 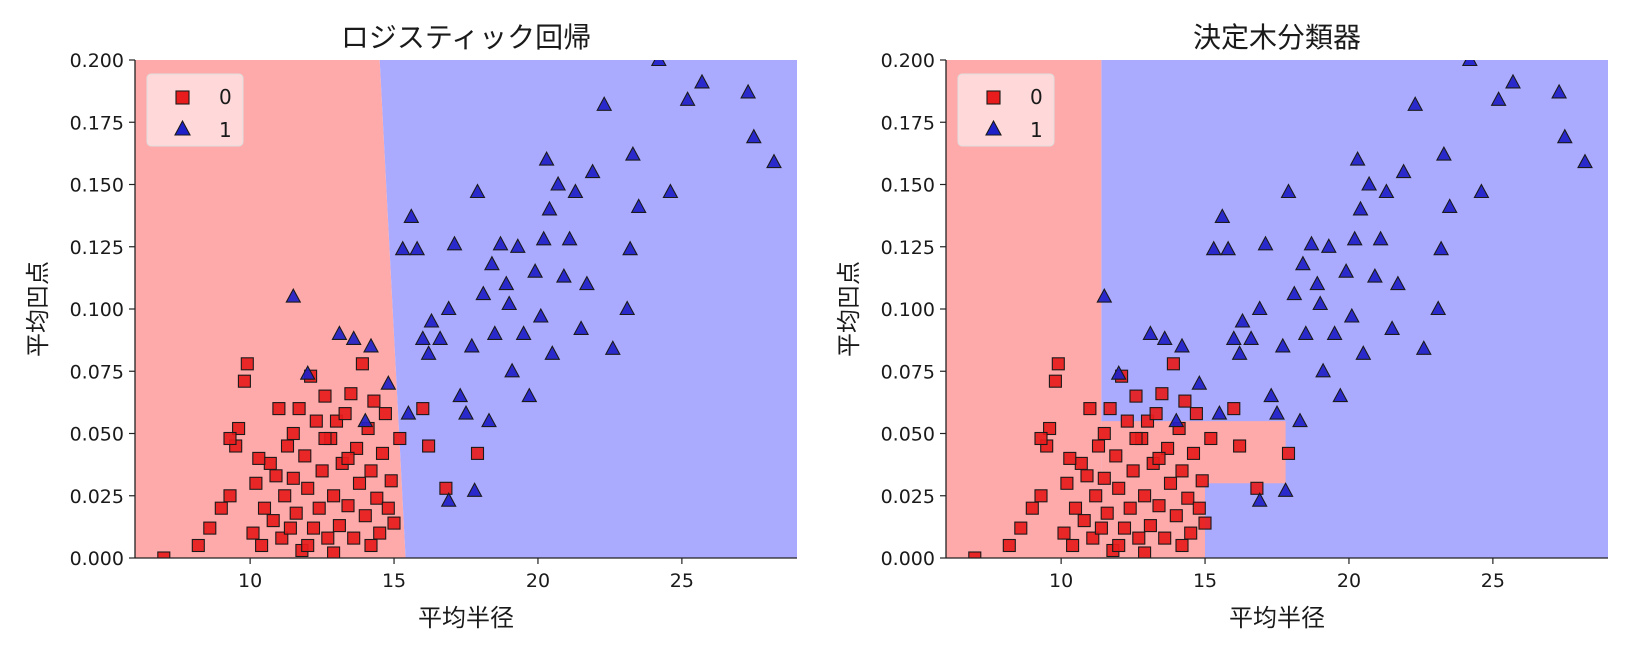 I want to click on y-tick-label: 0.025, so click(x=97, y=497).